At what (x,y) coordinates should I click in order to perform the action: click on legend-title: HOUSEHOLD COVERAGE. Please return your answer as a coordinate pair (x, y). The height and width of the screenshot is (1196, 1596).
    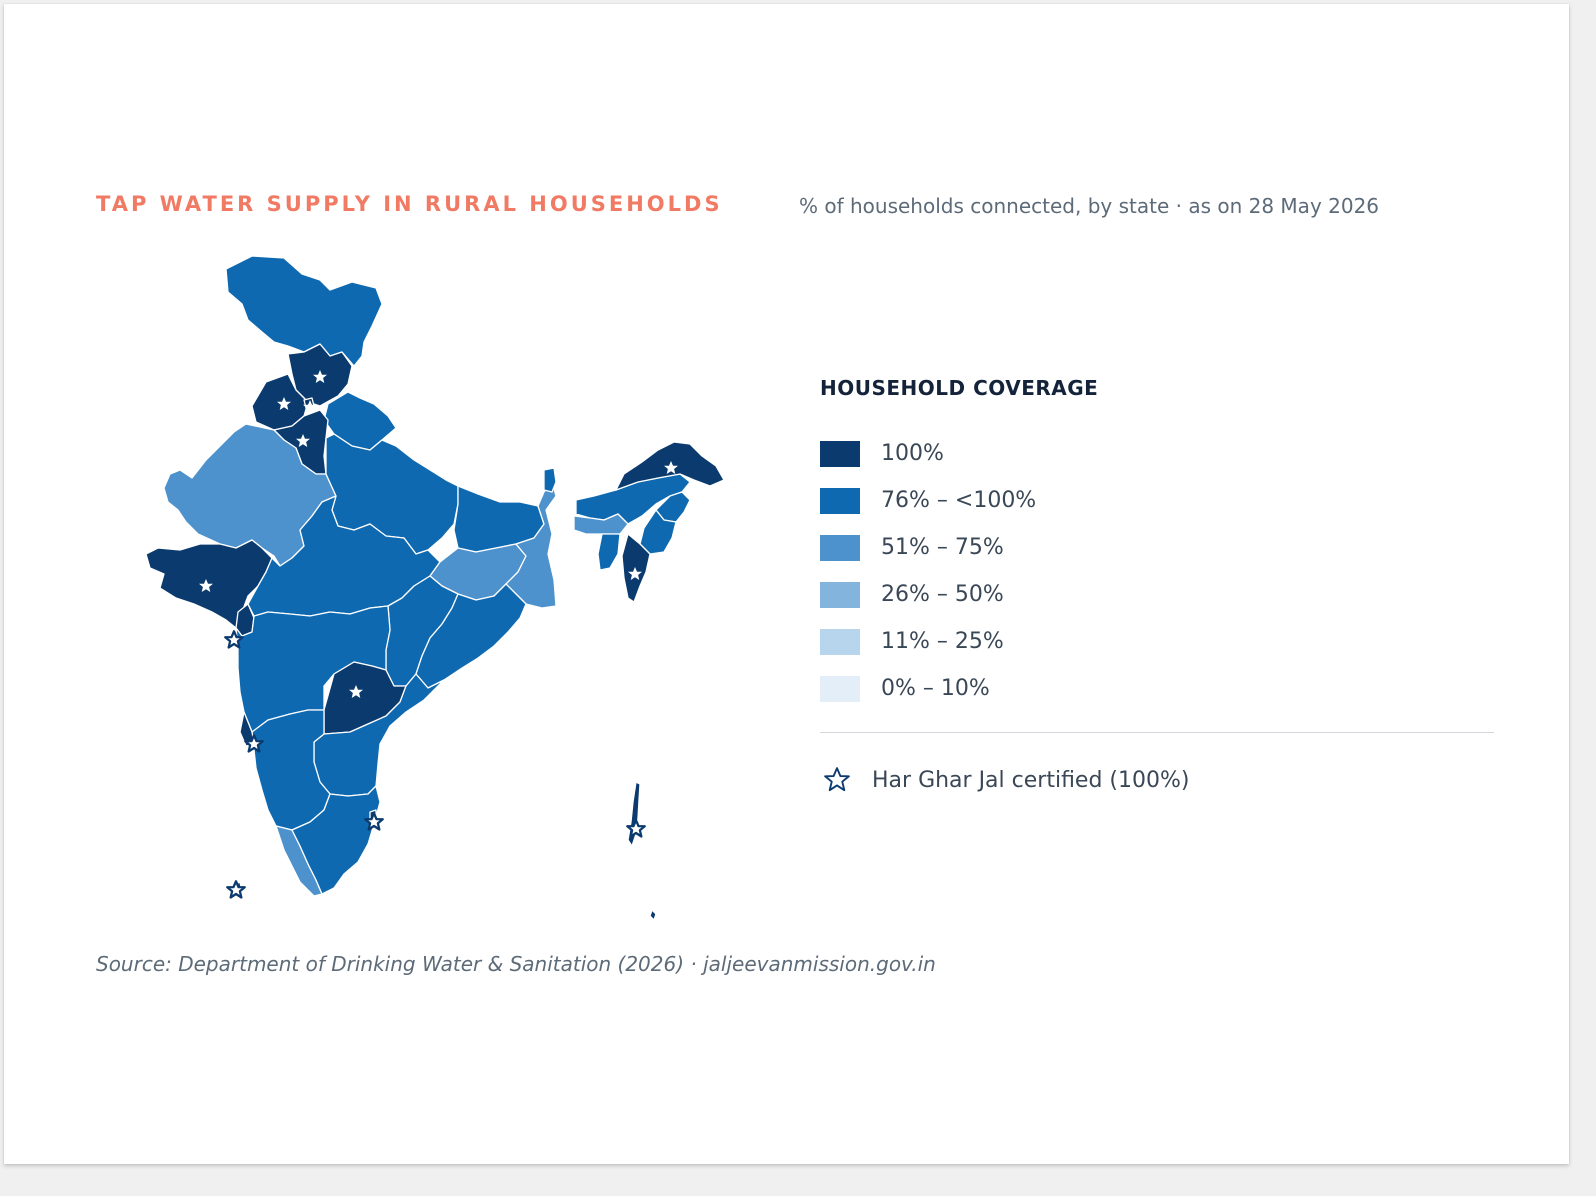
    Looking at the image, I should click on (959, 388).